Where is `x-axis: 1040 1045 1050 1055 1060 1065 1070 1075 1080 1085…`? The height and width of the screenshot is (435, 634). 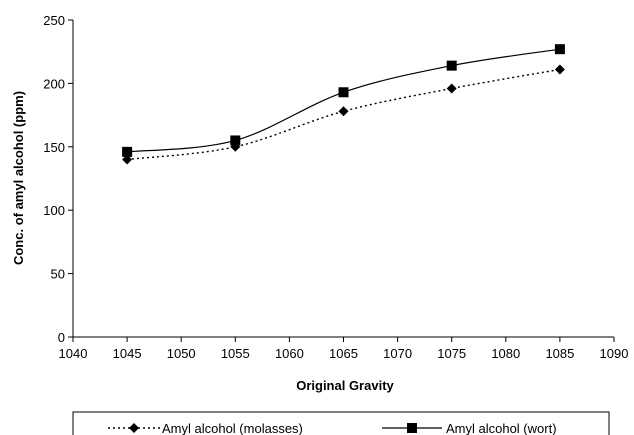
x-axis: 1040 1045 1050 1055 1060 1065 1070 1075 1080 1085… is located at coordinates (344, 349).